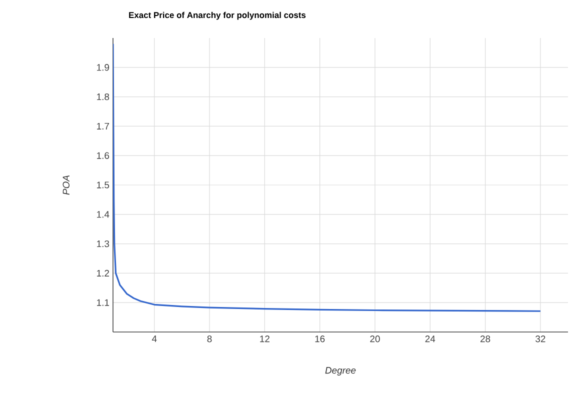  I want to click on x-tick-label: 12, so click(265, 339).